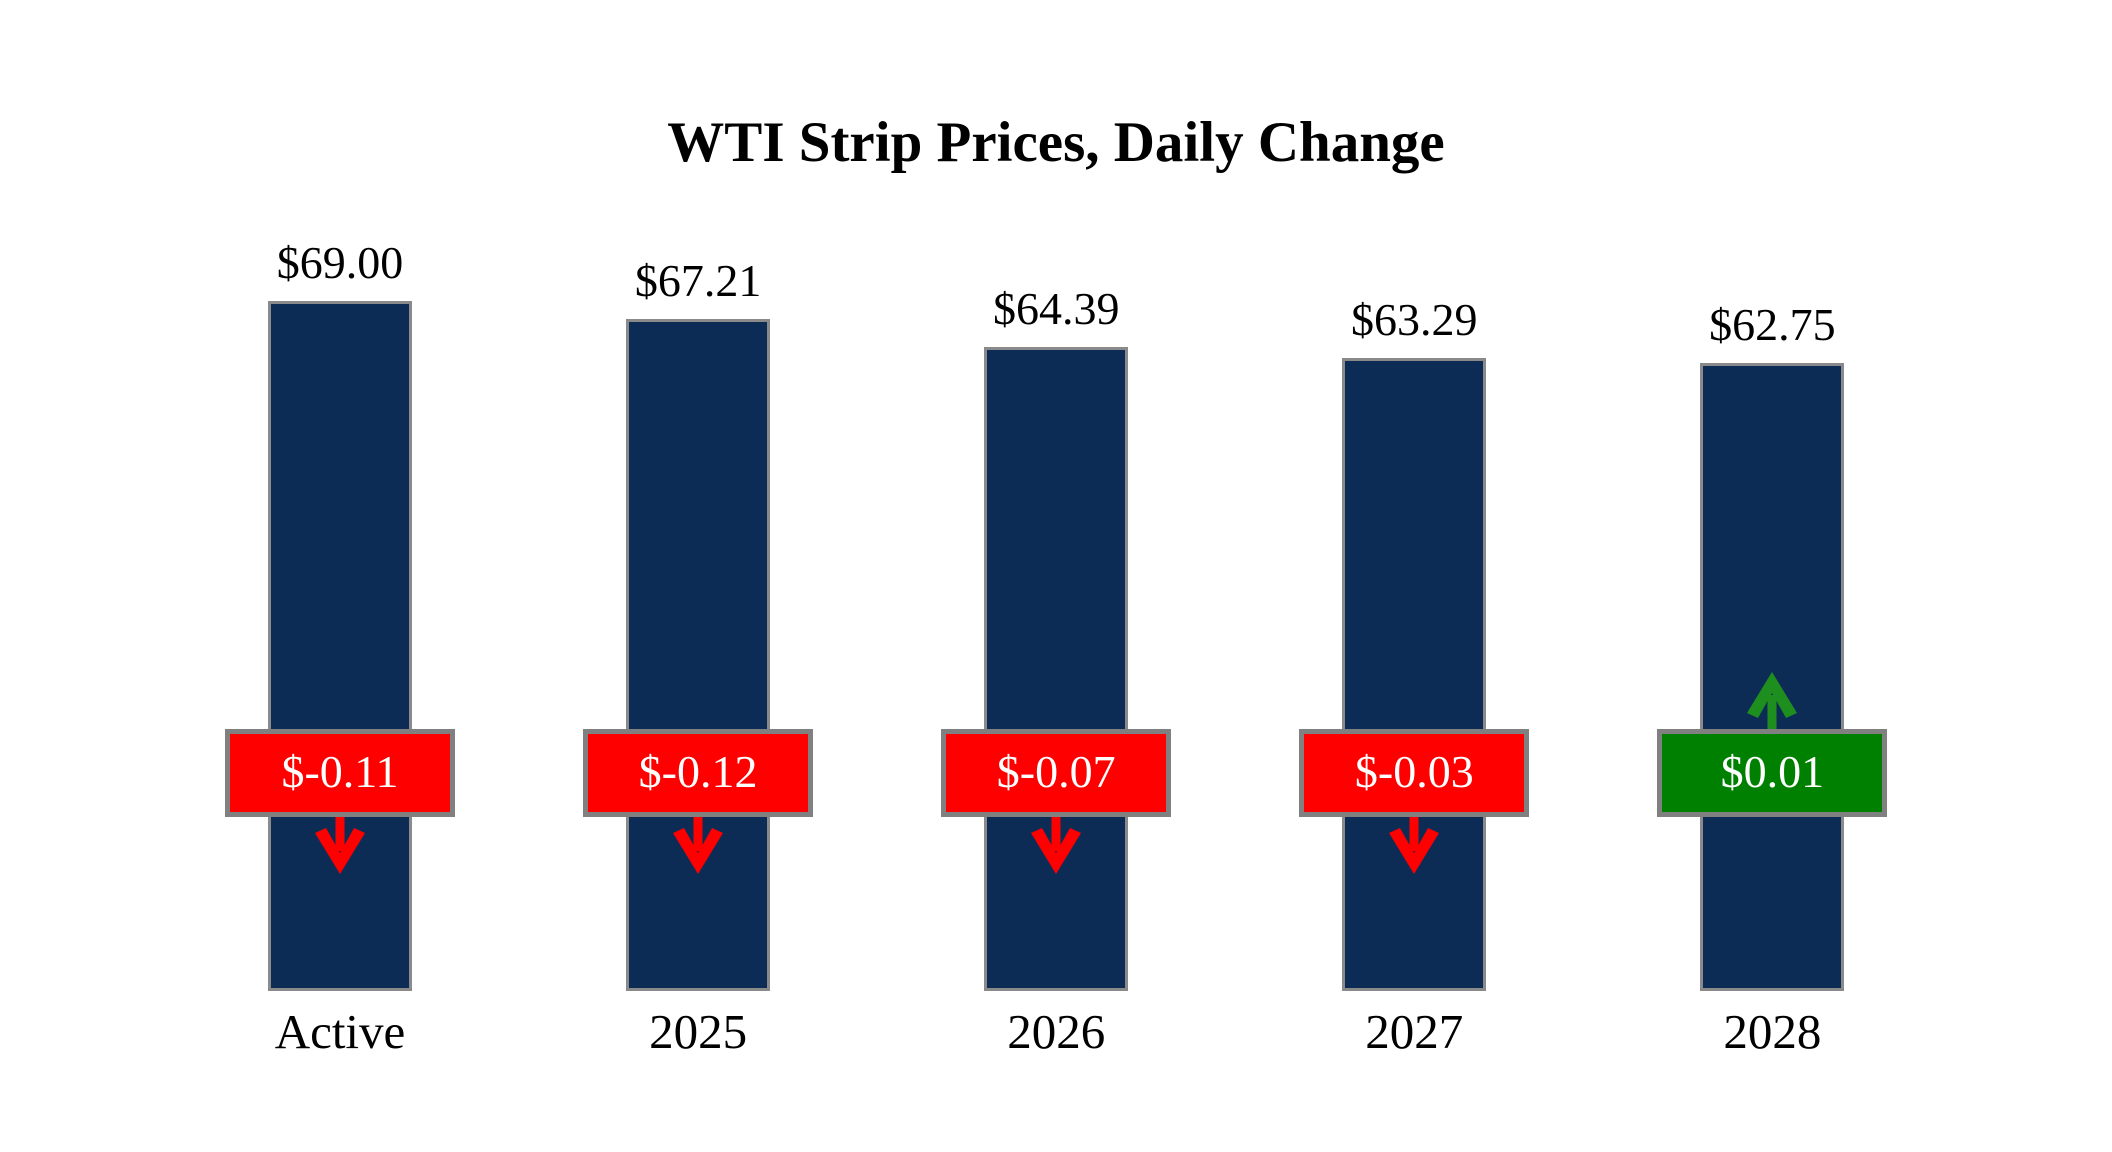 Image resolution: width=2112 pixels, height=1152 pixels. I want to click on category-label: 2026, so click(1056, 1031).